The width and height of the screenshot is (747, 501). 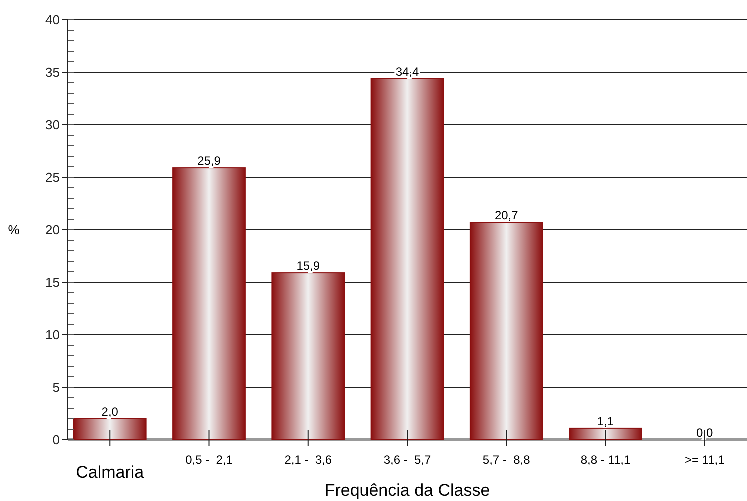 What do you see at coordinates (53, 20) in the screenshot?
I see `y-tick-label: 40` at bounding box center [53, 20].